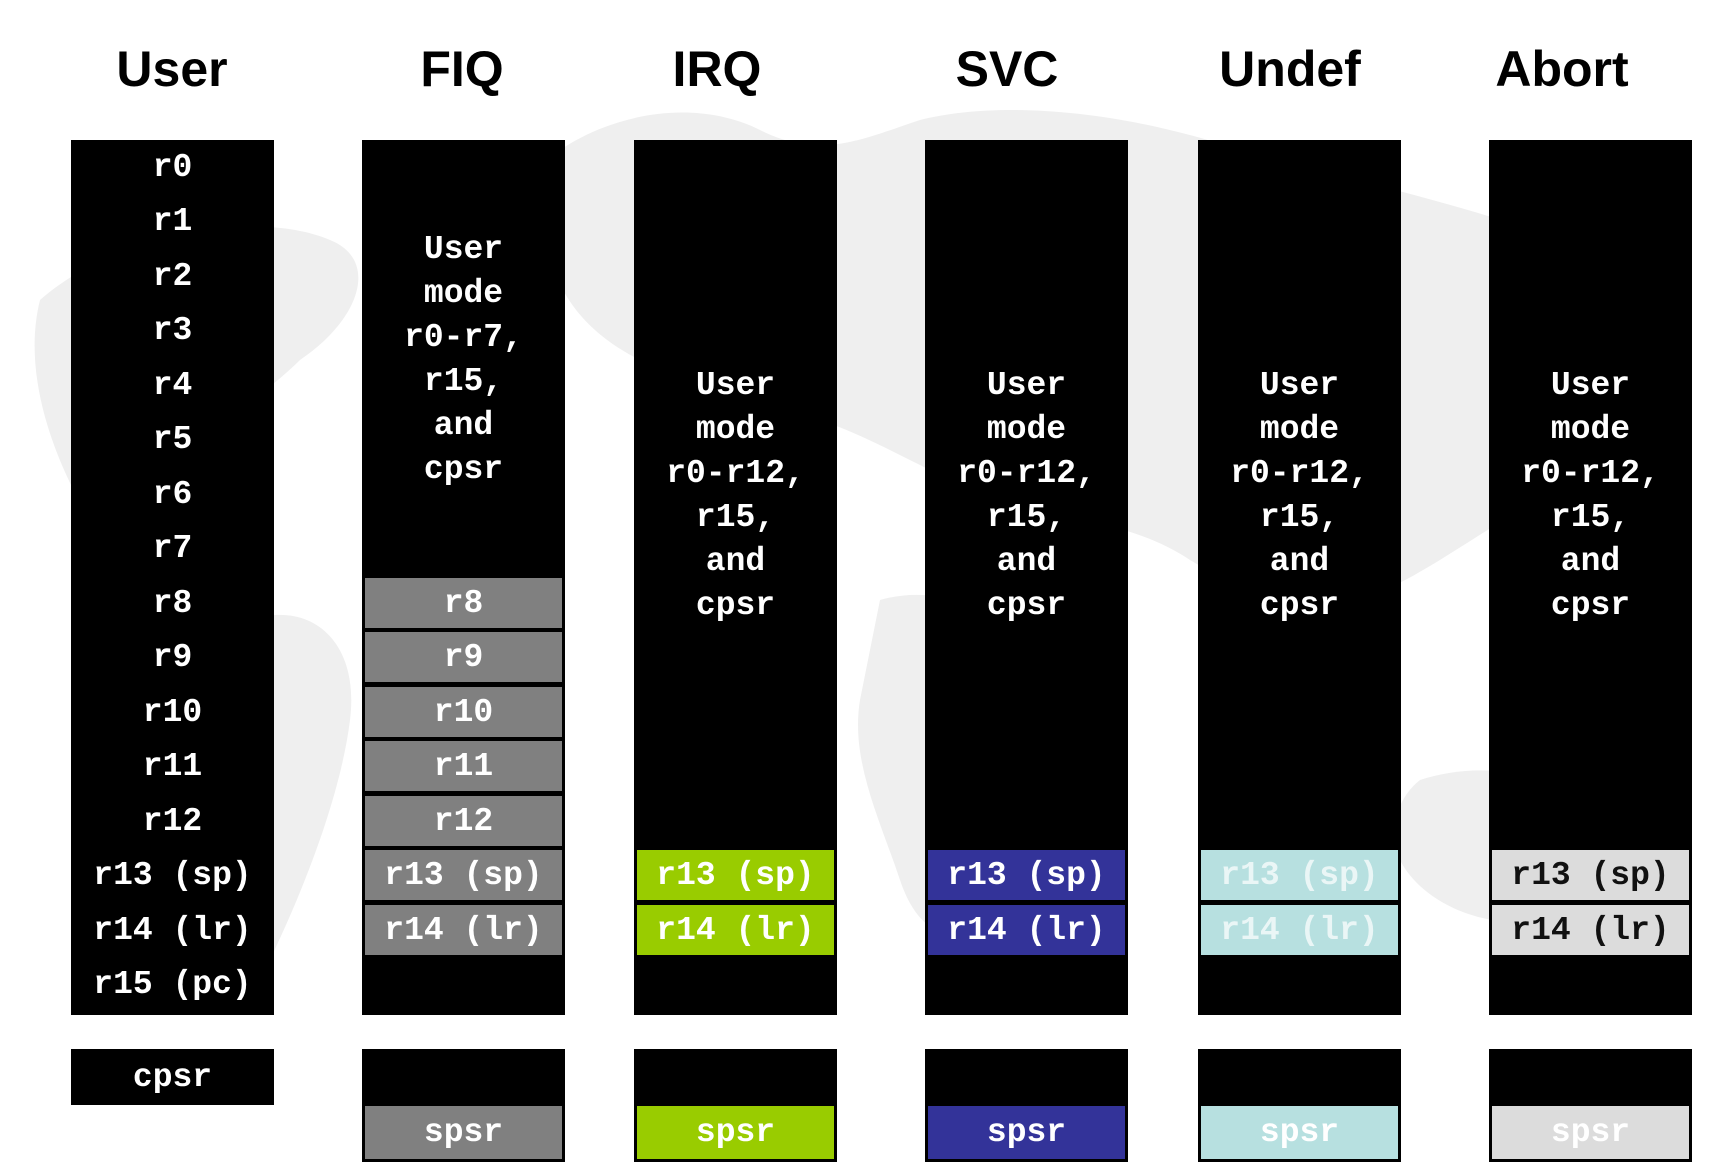  I want to click on register-cell: r9, so click(172, 657).